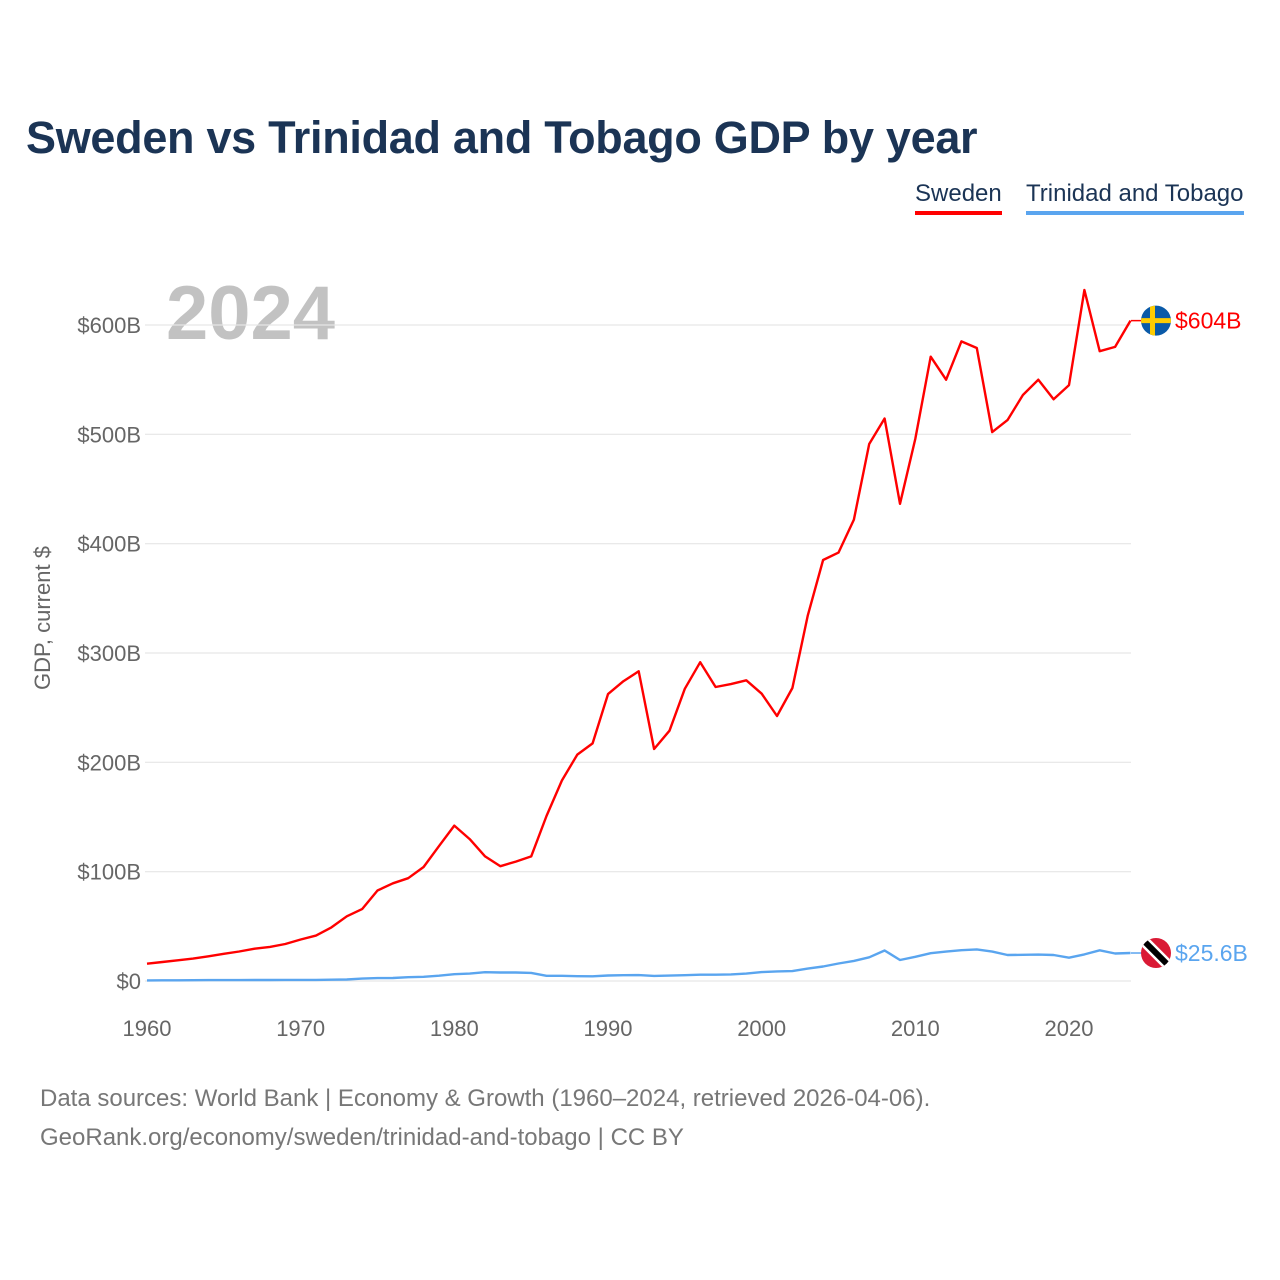 This screenshot has width=1280, height=1280. What do you see at coordinates (129, 981) in the screenshot?
I see `y-tick-label: $0` at bounding box center [129, 981].